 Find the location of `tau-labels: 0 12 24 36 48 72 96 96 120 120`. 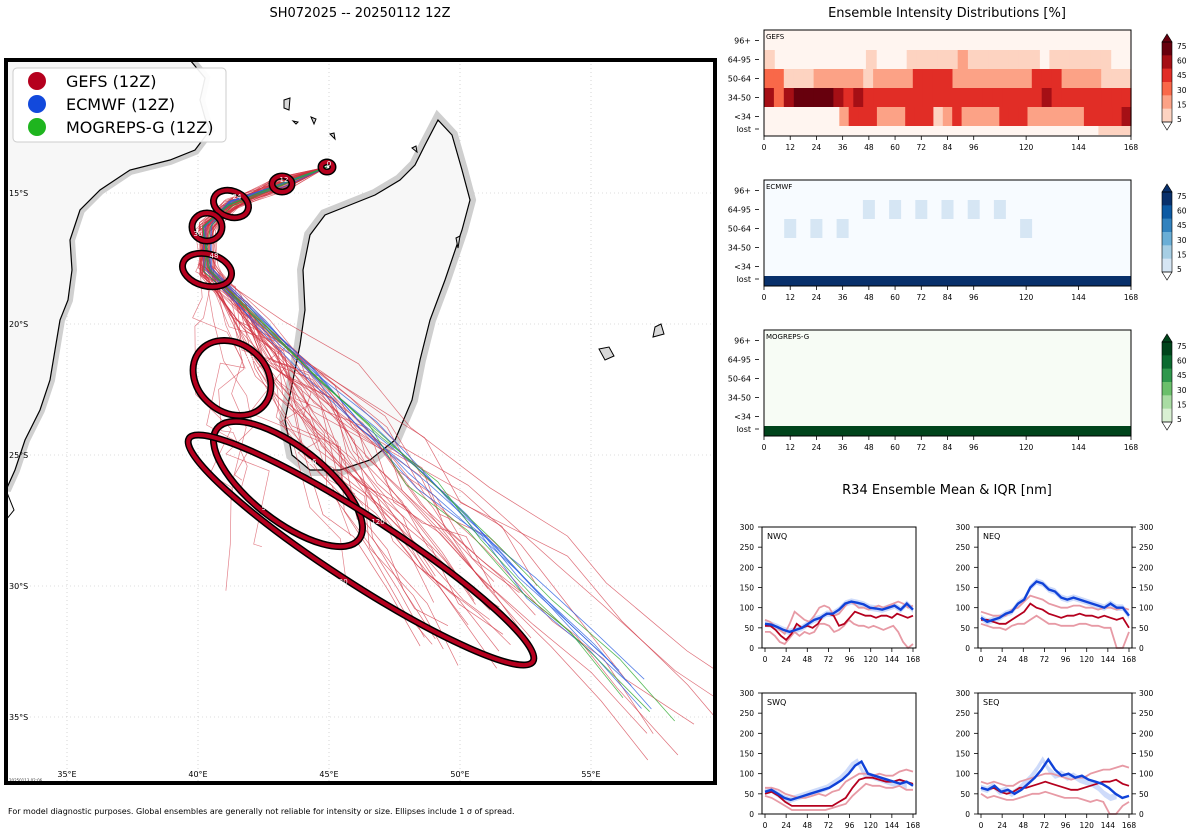

tau-labels: 0 12 24 36 48 72 96 96 120 120 is located at coordinates (289, 373).